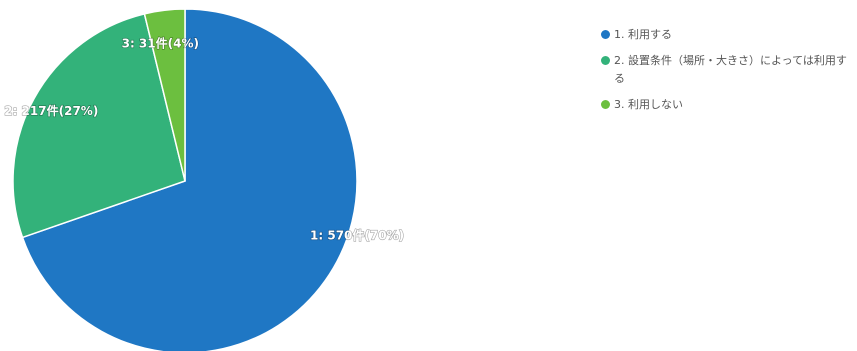  I want to click on legend-label-1: 1. 利用する, so click(643, 34).